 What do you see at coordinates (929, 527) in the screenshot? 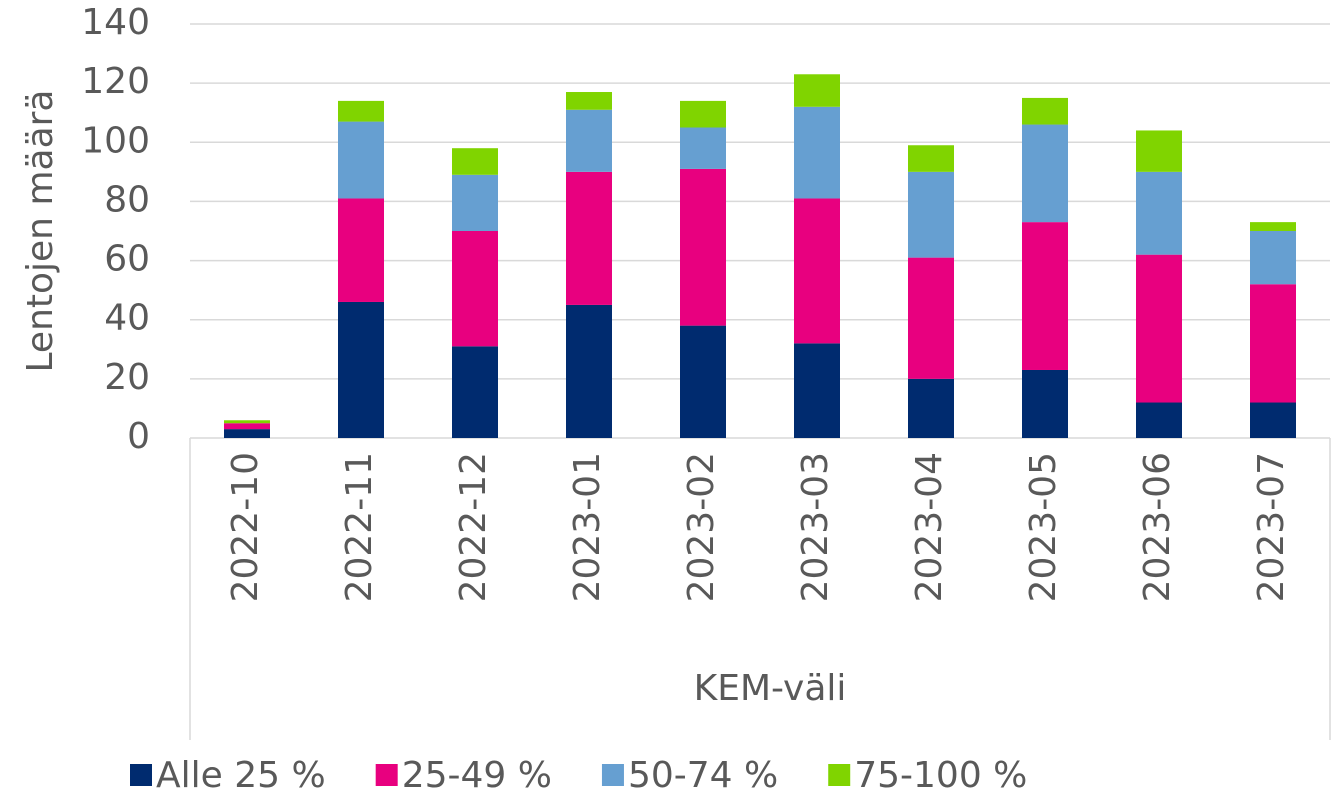
I see `x-tick-label: 2023-04` at bounding box center [929, 527].